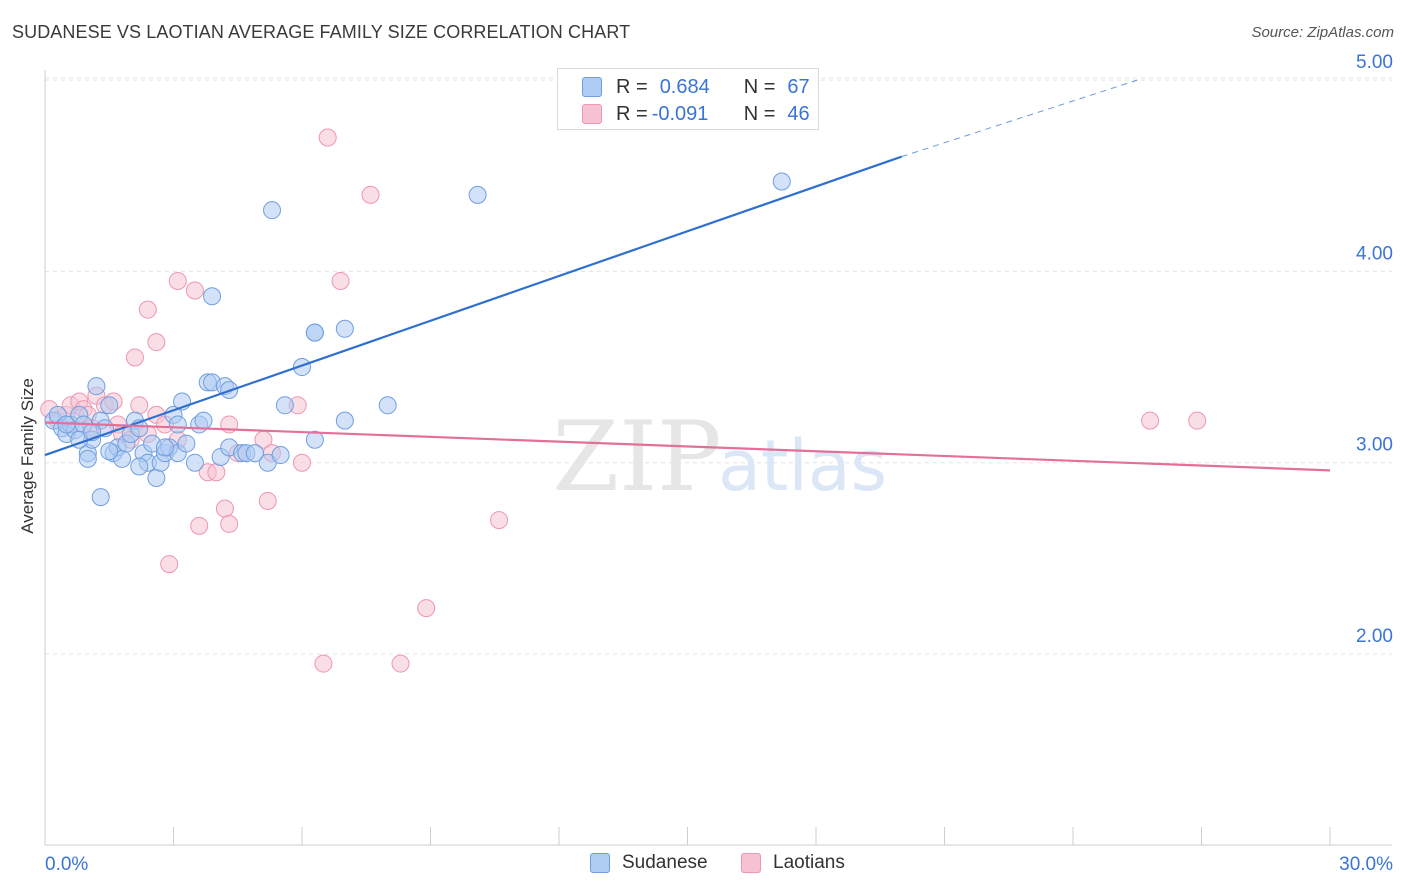 The height and width of the screenshot is (892, 1406). What do you see at coordinates (798, 113) in the screenshot?
I see `legend-n-value: 46` at bounding box center [798, 113].